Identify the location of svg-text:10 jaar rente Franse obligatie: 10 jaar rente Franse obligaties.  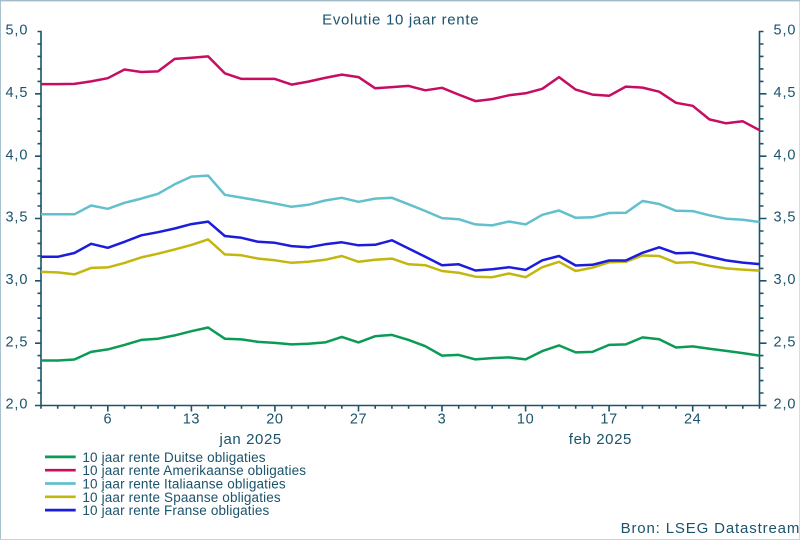
(175, 510).